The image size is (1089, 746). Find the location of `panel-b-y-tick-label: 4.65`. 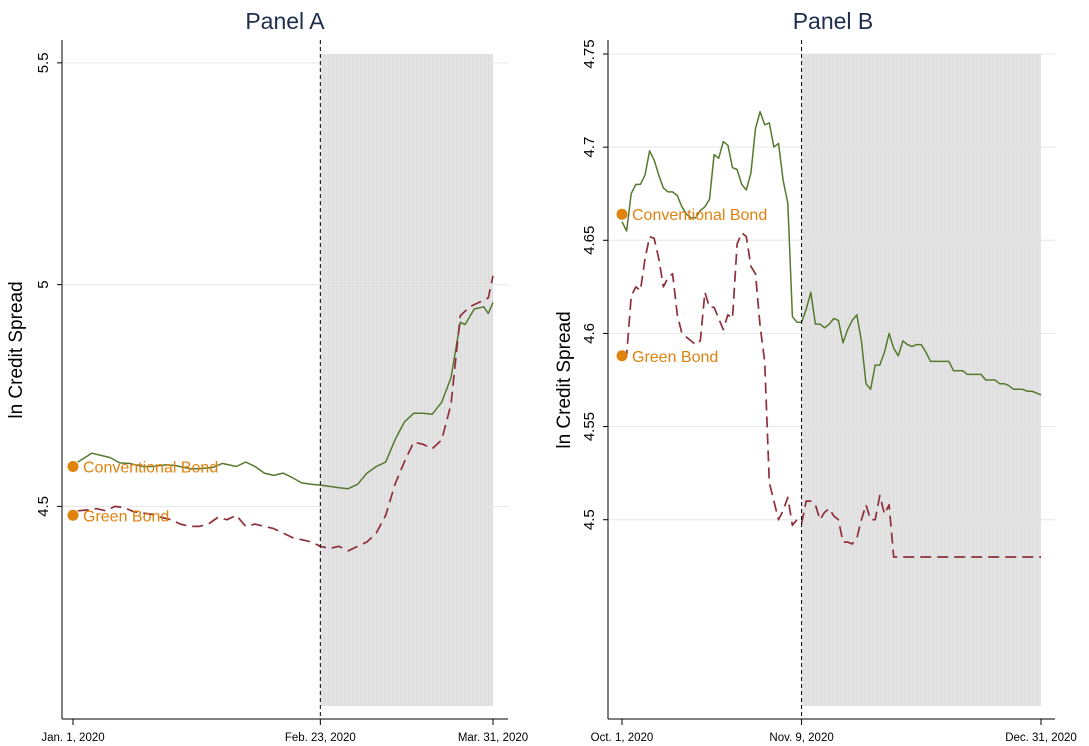

panel-b-y-tick-label: 4.65 is located at coordinates (589, 240).